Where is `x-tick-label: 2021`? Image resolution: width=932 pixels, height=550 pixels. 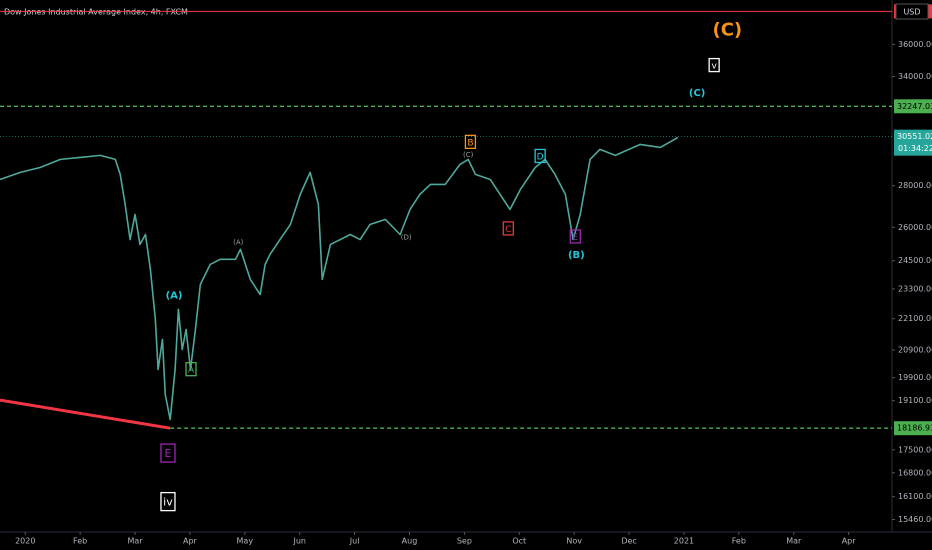
x-tick-label: 2021 is located at coordinates (684, 541).